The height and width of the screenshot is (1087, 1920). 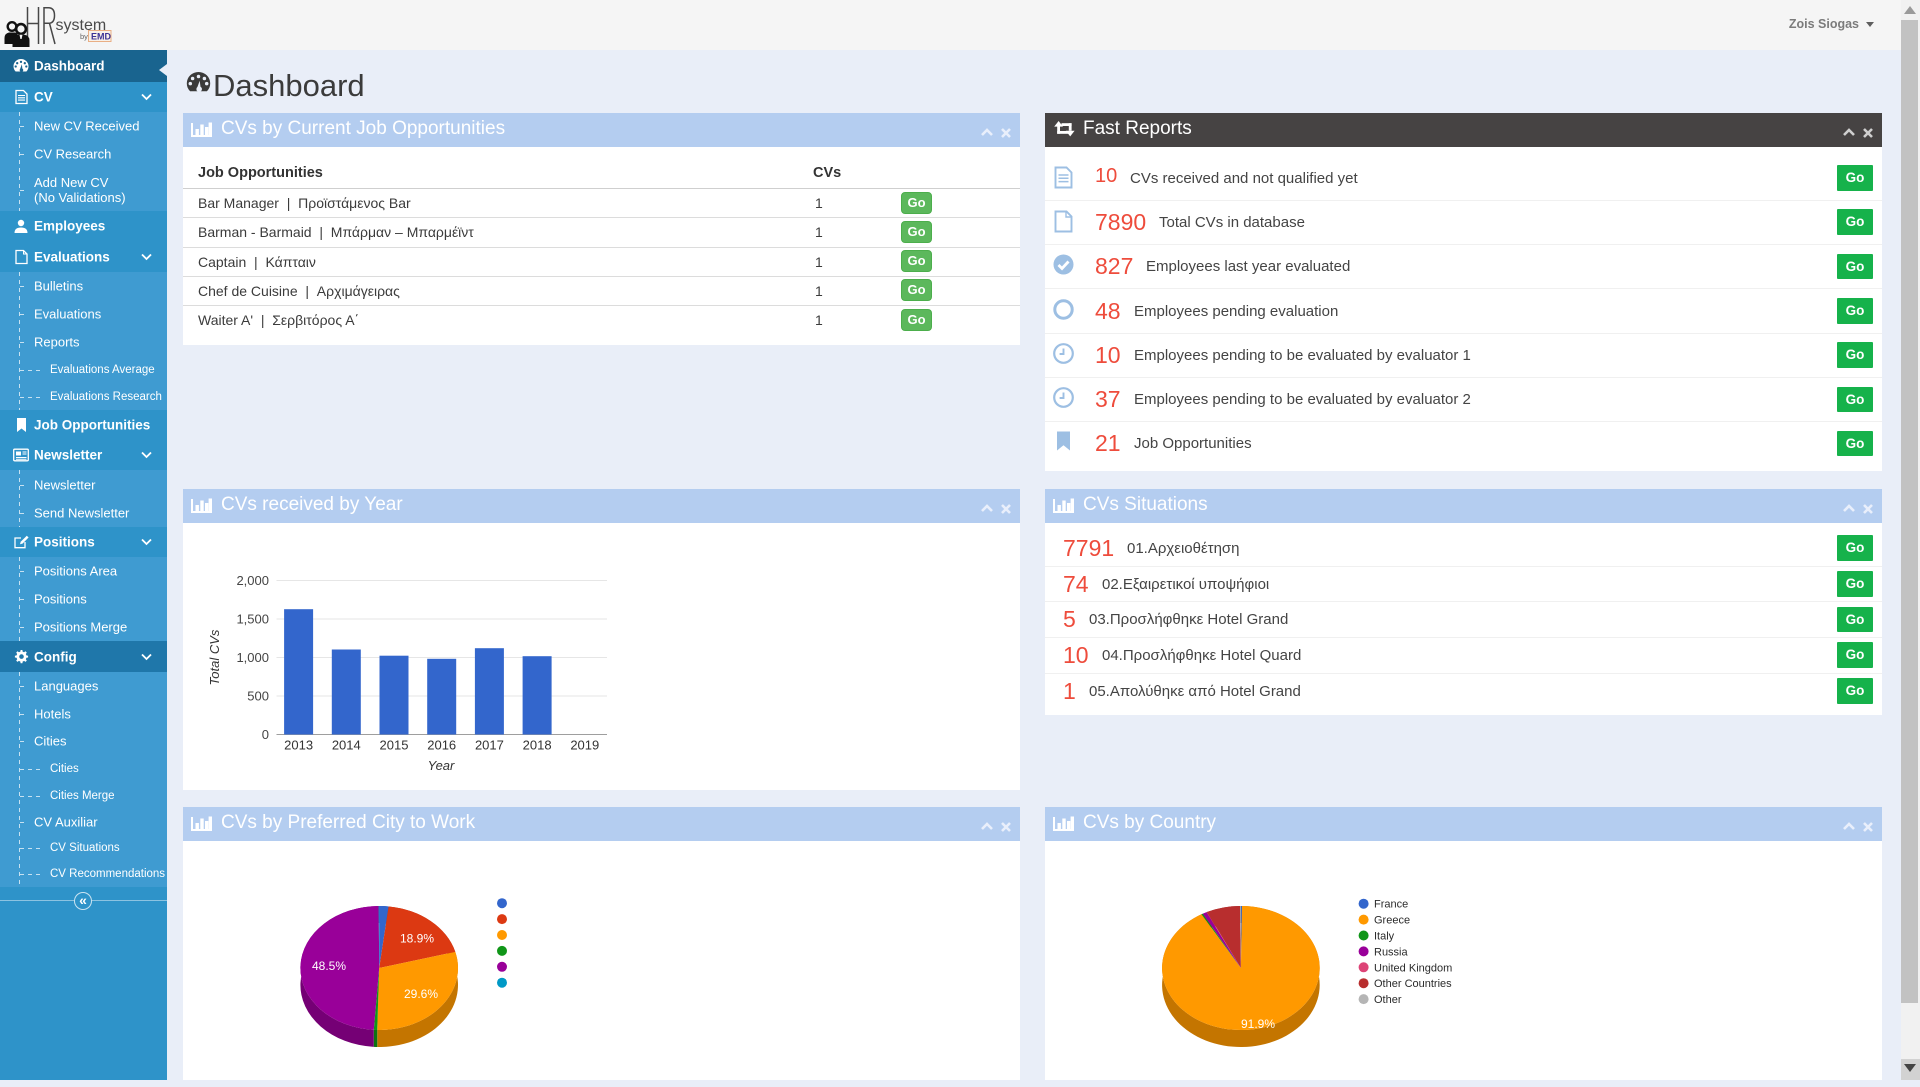 What do you see at coordinates (1391, 904) in the screenshot?
I see `svg-text: France` at bounding box center [1391, 904].